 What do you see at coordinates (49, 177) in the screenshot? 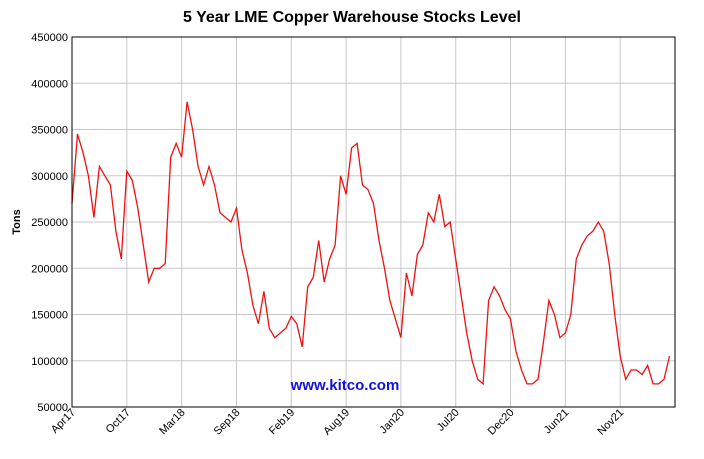
I see `y-tick-label: 300000` at bounding box center [49, 177].